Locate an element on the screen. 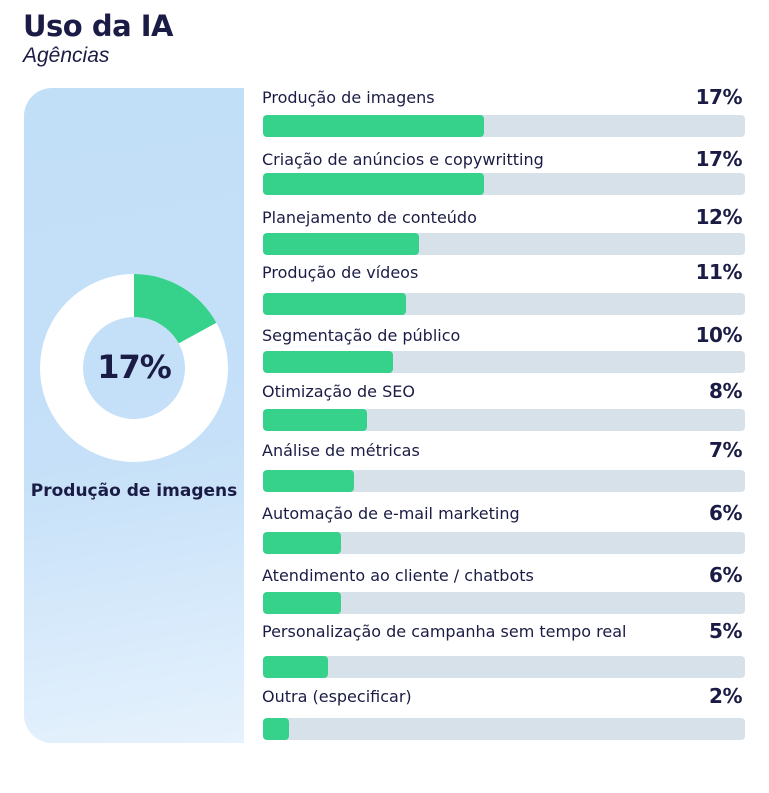 This screenshot has height=793, width=769. bar-label: Produção de vídeos is located at coordinates (340, 272).